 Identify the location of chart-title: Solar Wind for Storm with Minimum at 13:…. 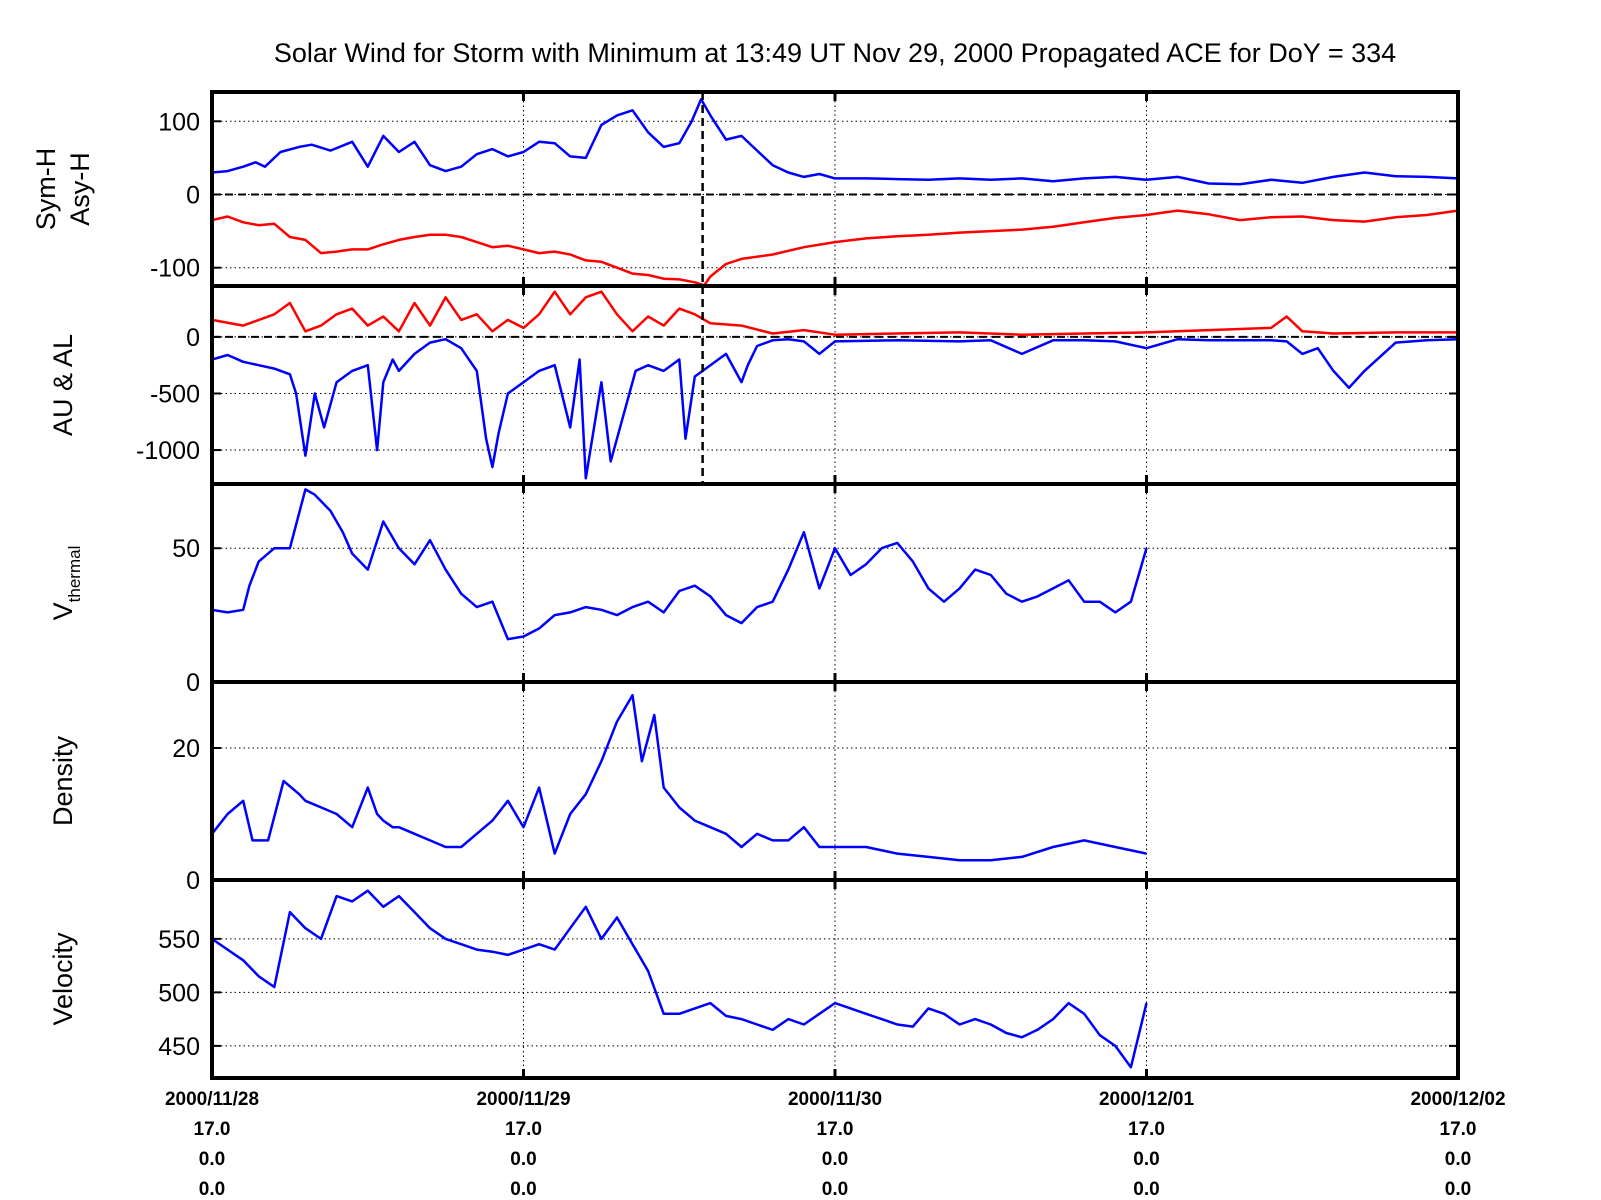
(835, 53).